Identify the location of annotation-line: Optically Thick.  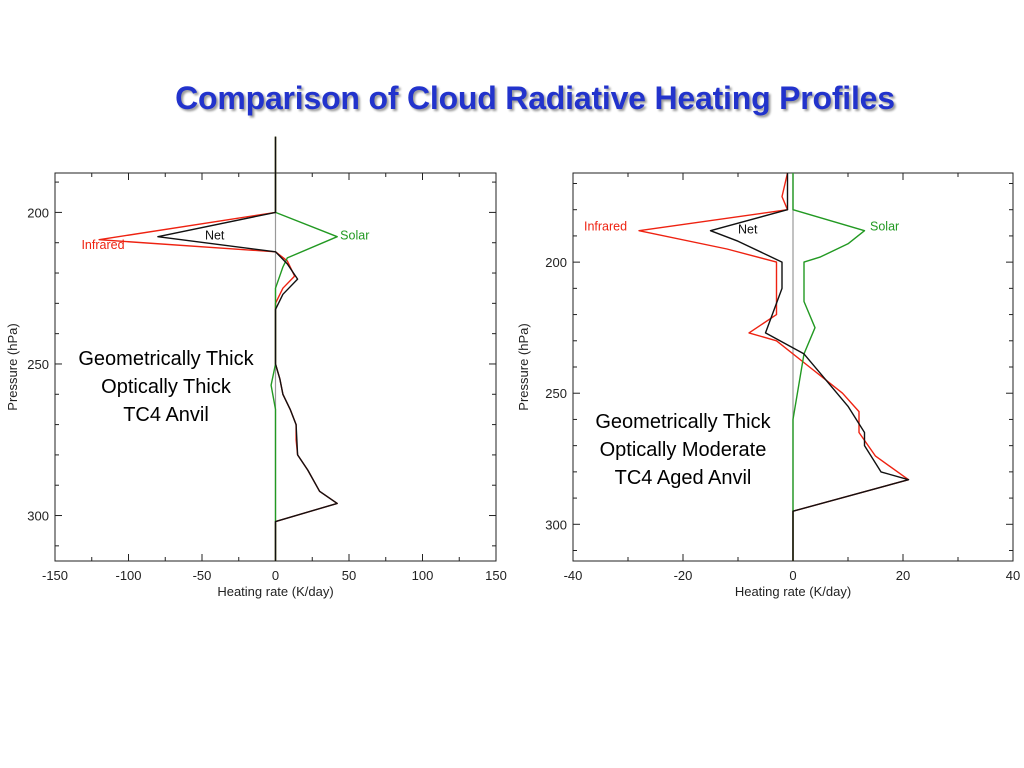
(166, 387).